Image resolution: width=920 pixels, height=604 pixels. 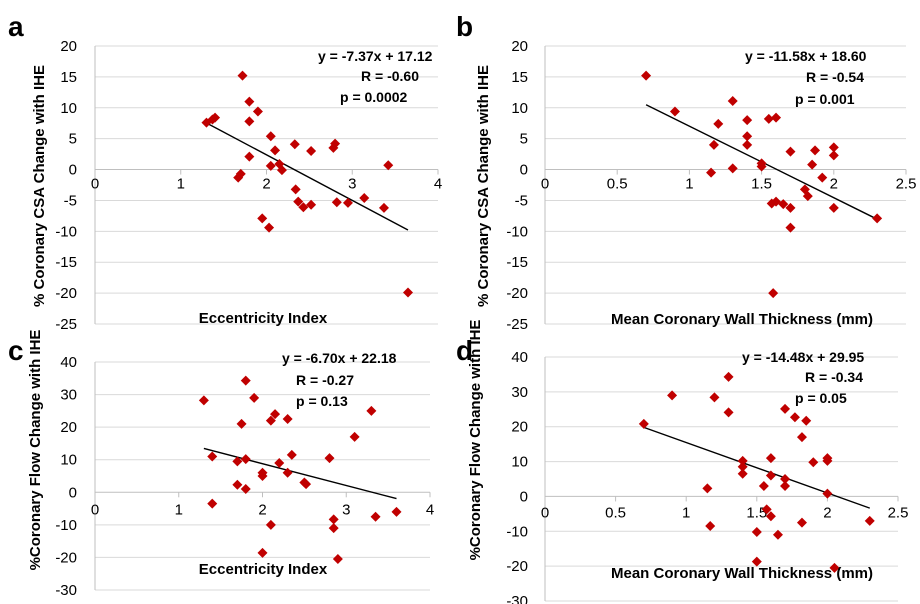 What do you see at coordinates (806, 56) in the screenshot?
I see `equation-label: y = -11.58x + 18.60` at bounding box center [806, 56].